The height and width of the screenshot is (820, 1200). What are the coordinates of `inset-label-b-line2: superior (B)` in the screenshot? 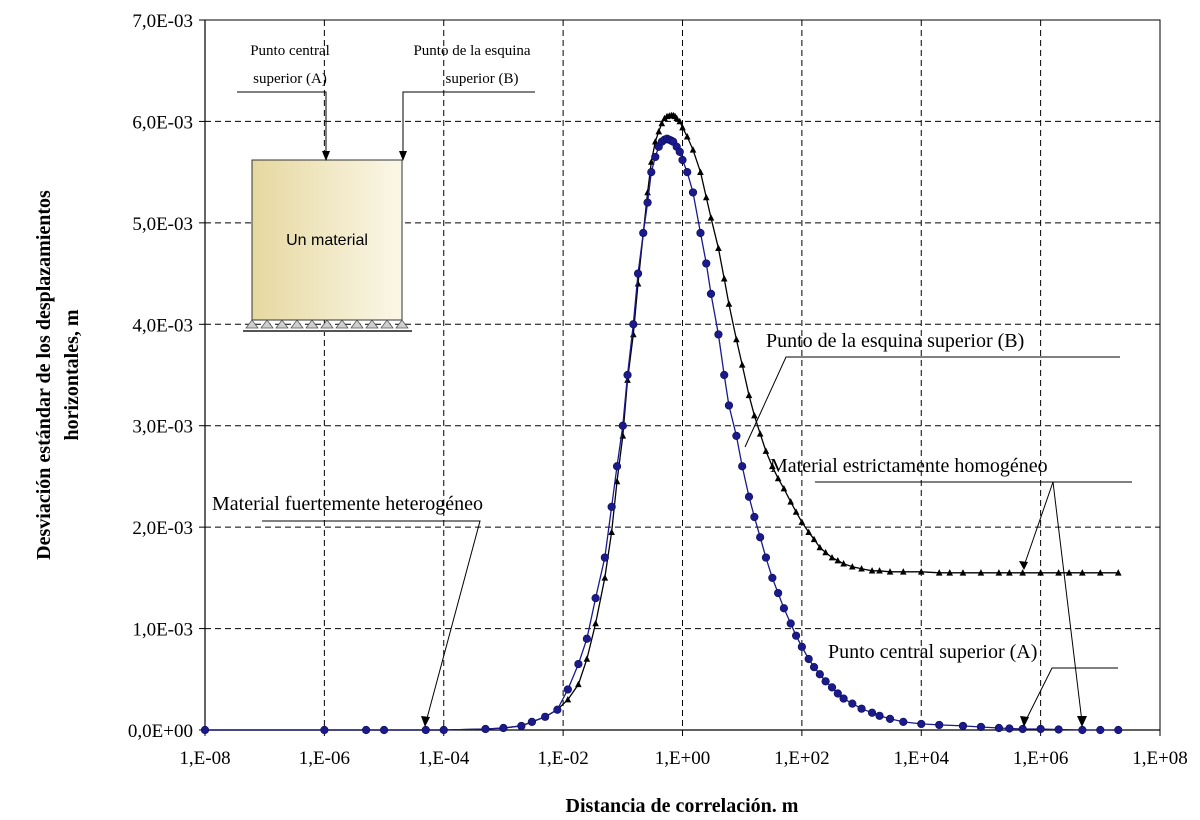 It's located at (482, 79).